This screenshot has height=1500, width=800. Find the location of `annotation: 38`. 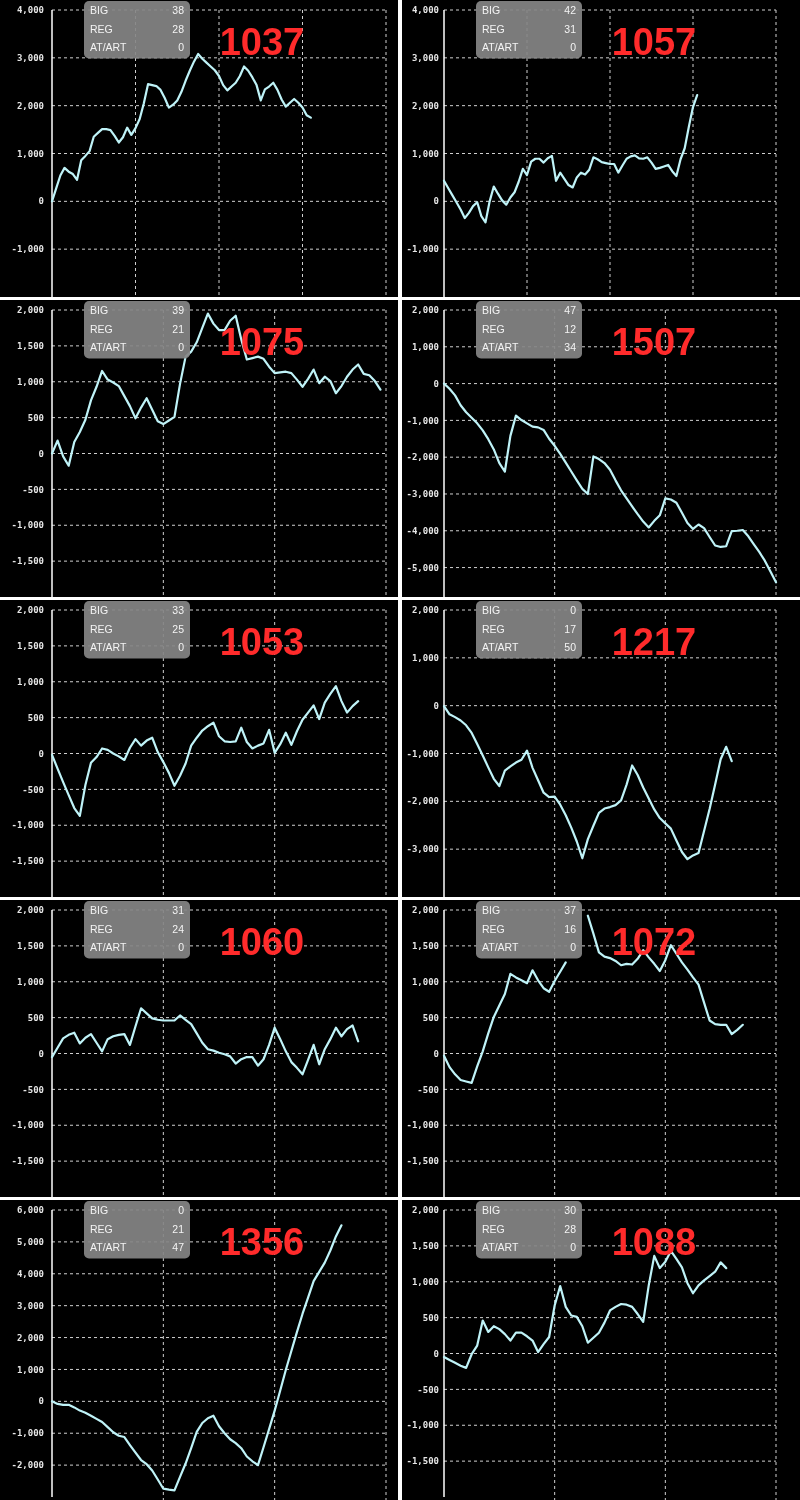

annotation: 38 is located at coordinates (178, 10).